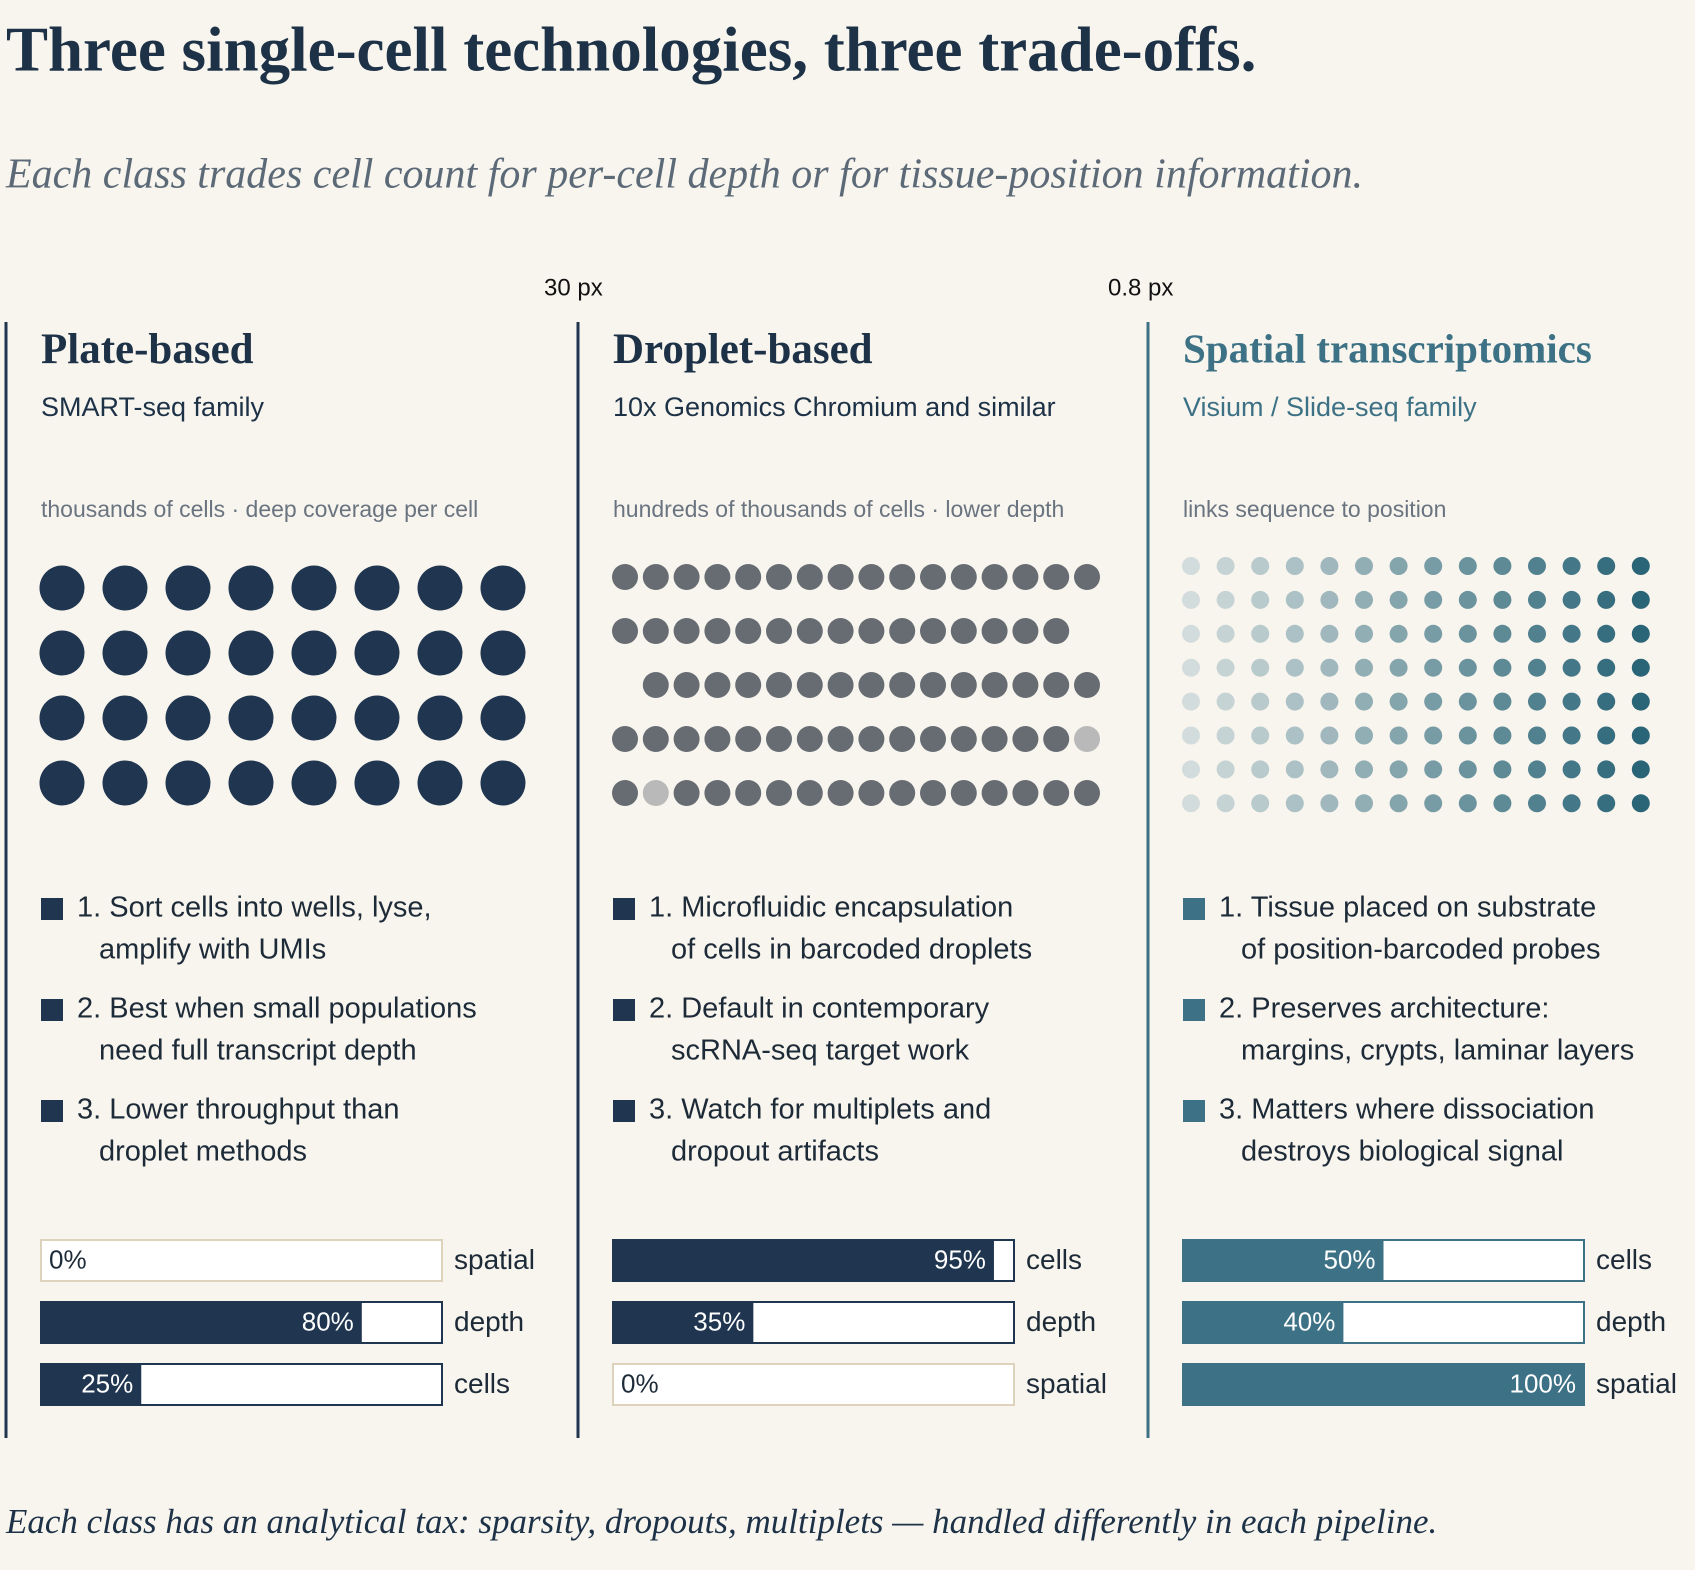 This screenshot has width=1695, height=1570. What do you see at coordinates (328, 1321) in the screenshot?
I see `bar-value: 80%` at bounding box center [328, 1321].